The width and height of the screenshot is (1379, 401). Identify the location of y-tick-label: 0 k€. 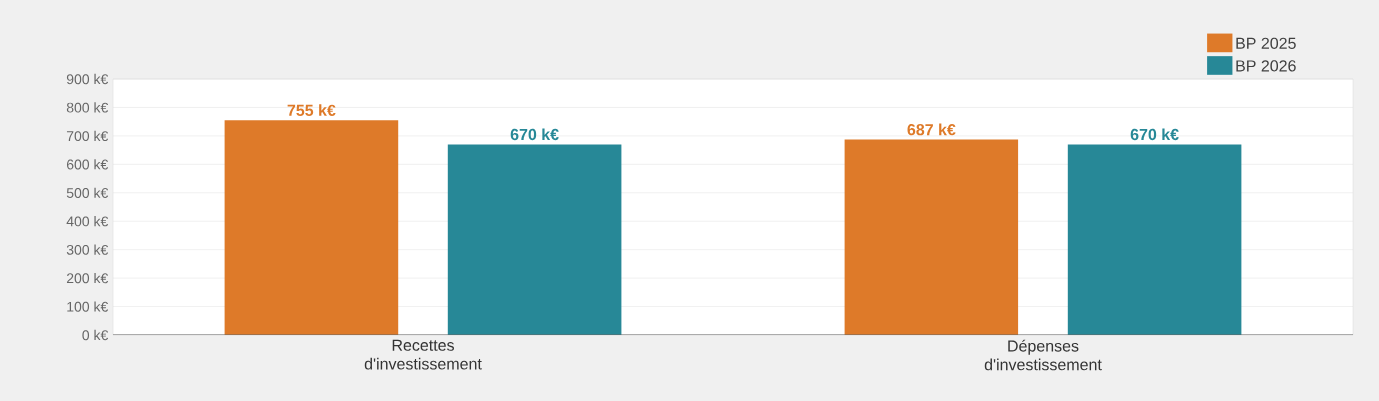
(95, 335).